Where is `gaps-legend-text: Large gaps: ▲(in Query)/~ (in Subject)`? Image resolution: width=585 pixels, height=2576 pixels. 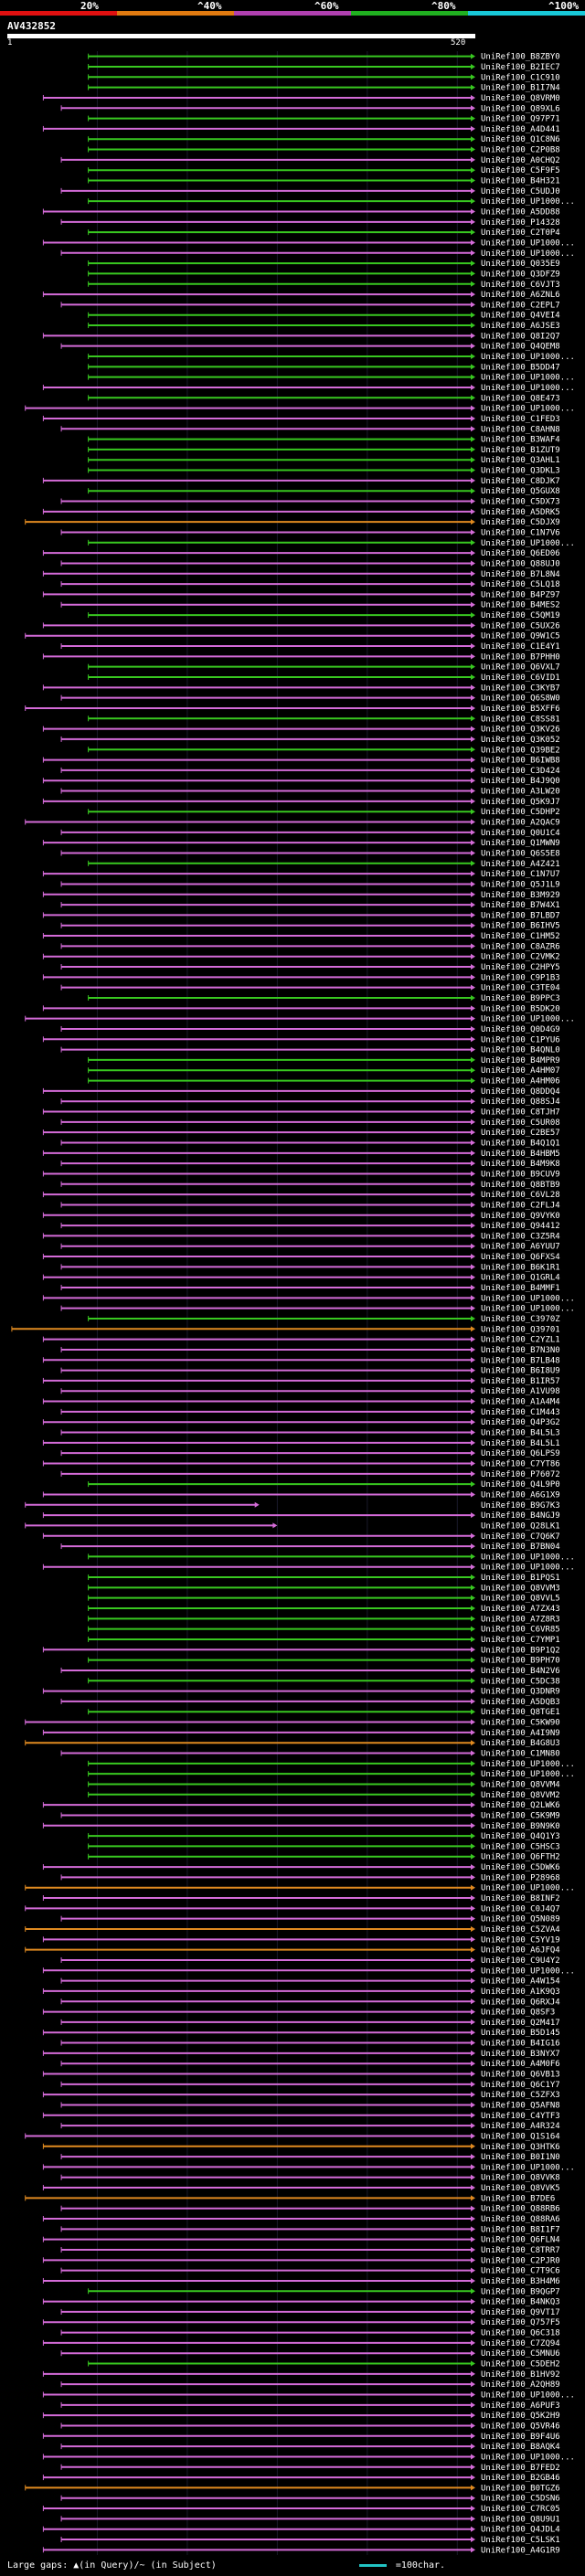
gaps-legend-text: Large gaps: ▲(in Query)/~ (in Subject) is located at coordinates (112, 2565).